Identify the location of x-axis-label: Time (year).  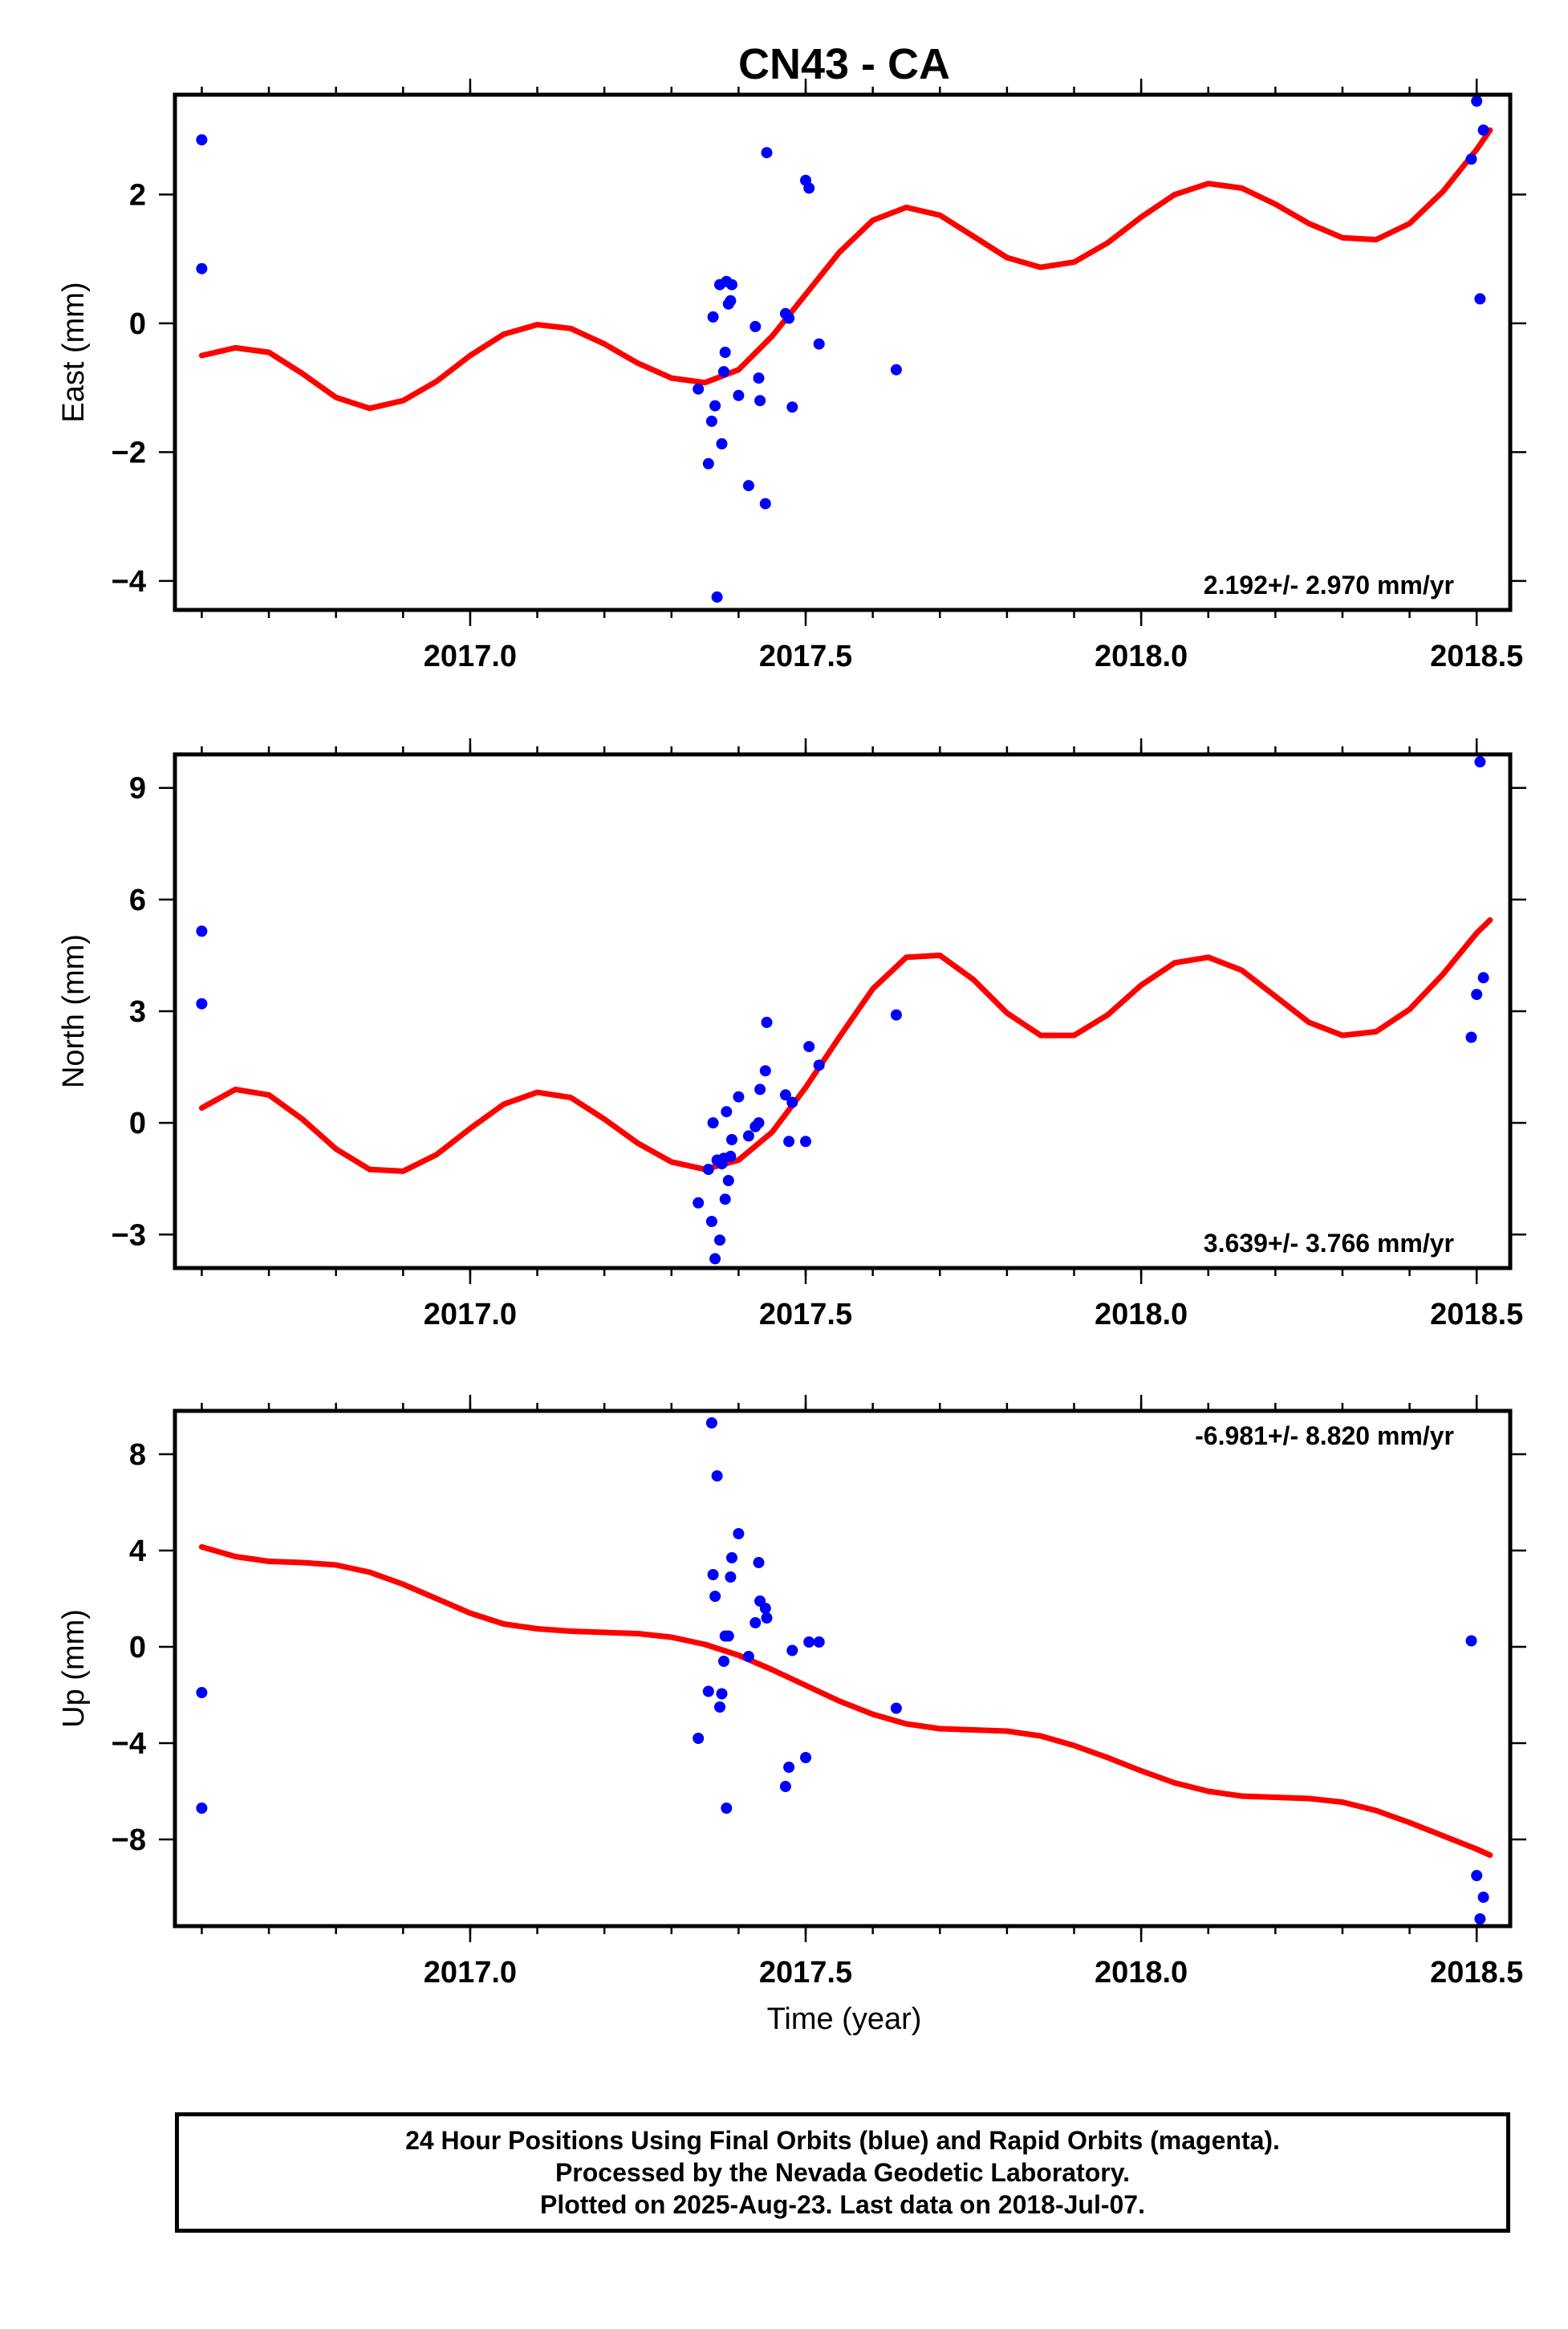
(845, 2019).